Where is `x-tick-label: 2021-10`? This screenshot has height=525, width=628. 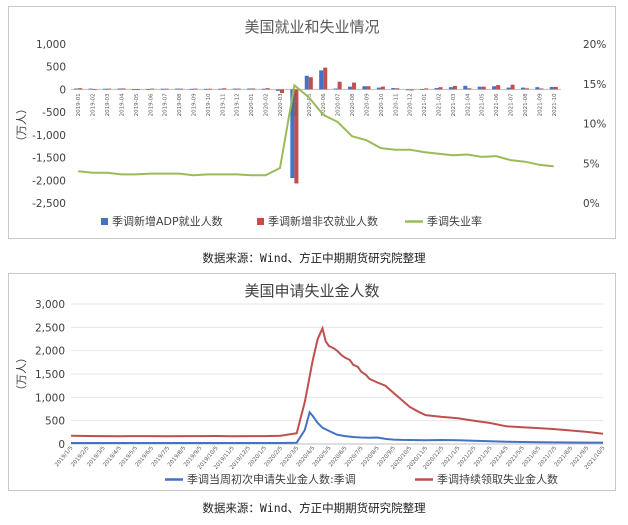 x-tick-label: 2021-10 is located at coordinates (555, 104).